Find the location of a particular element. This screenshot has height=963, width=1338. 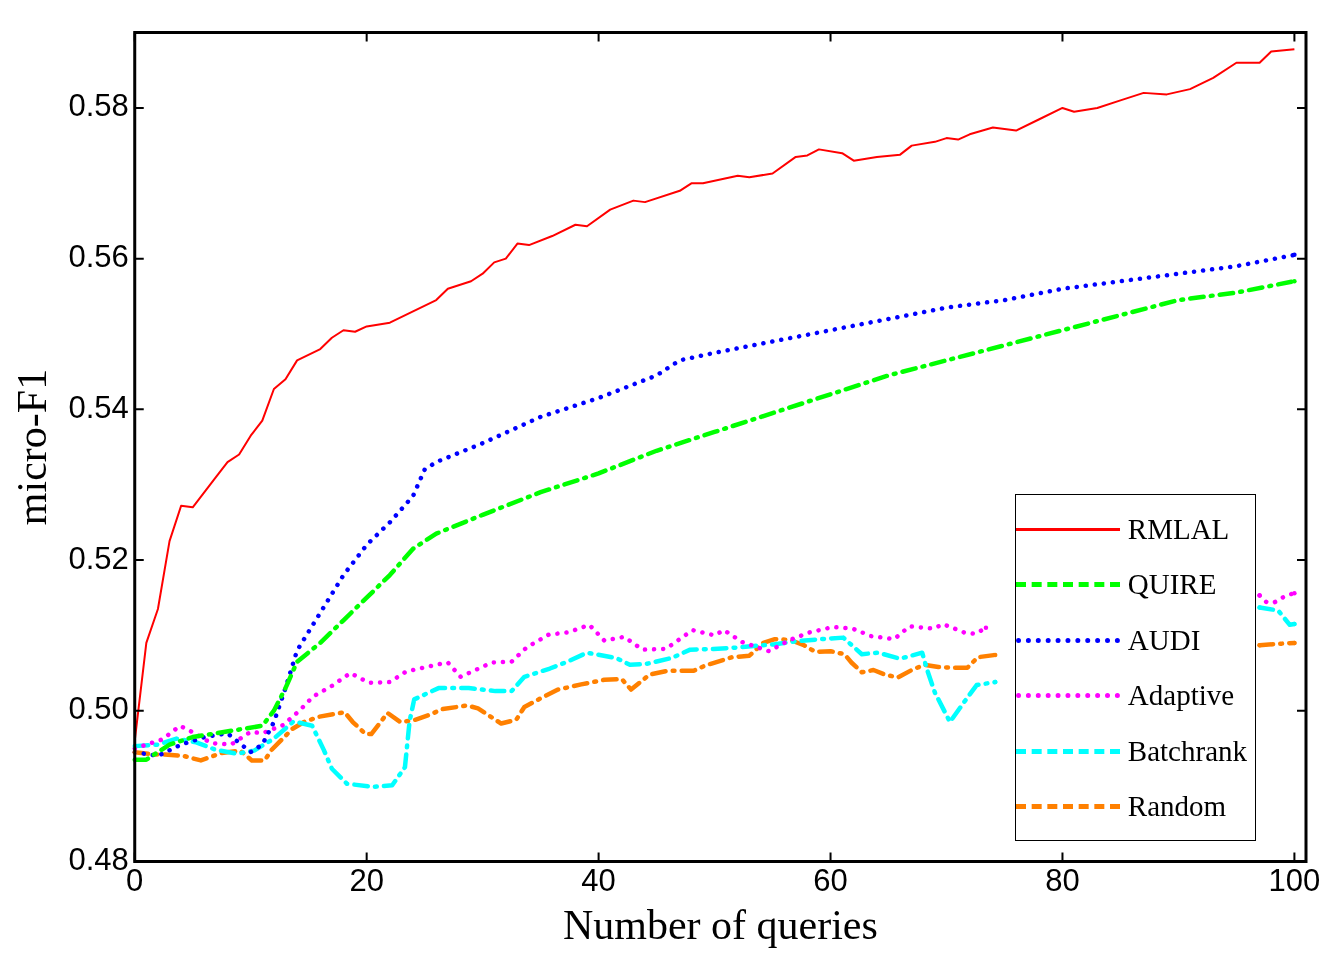

x-tick-label: 80 is located at coordinates (1062, 880).